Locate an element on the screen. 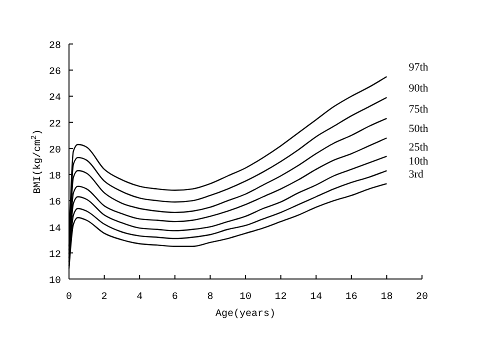 The width and height of the screenshot is (478, 345). x-tick-label: 0 is located at coordinates (69, 297).